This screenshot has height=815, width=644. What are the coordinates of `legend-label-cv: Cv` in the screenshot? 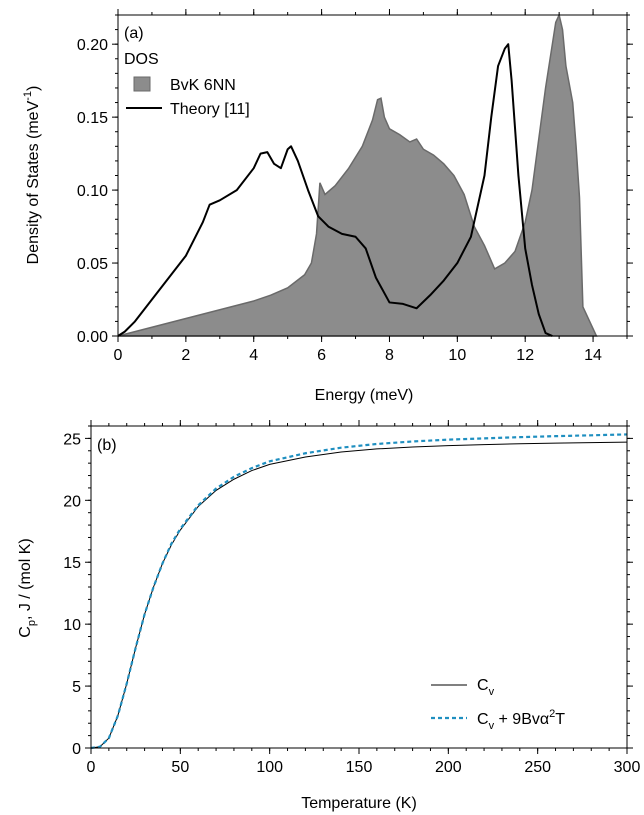 It's located at (486, 687).